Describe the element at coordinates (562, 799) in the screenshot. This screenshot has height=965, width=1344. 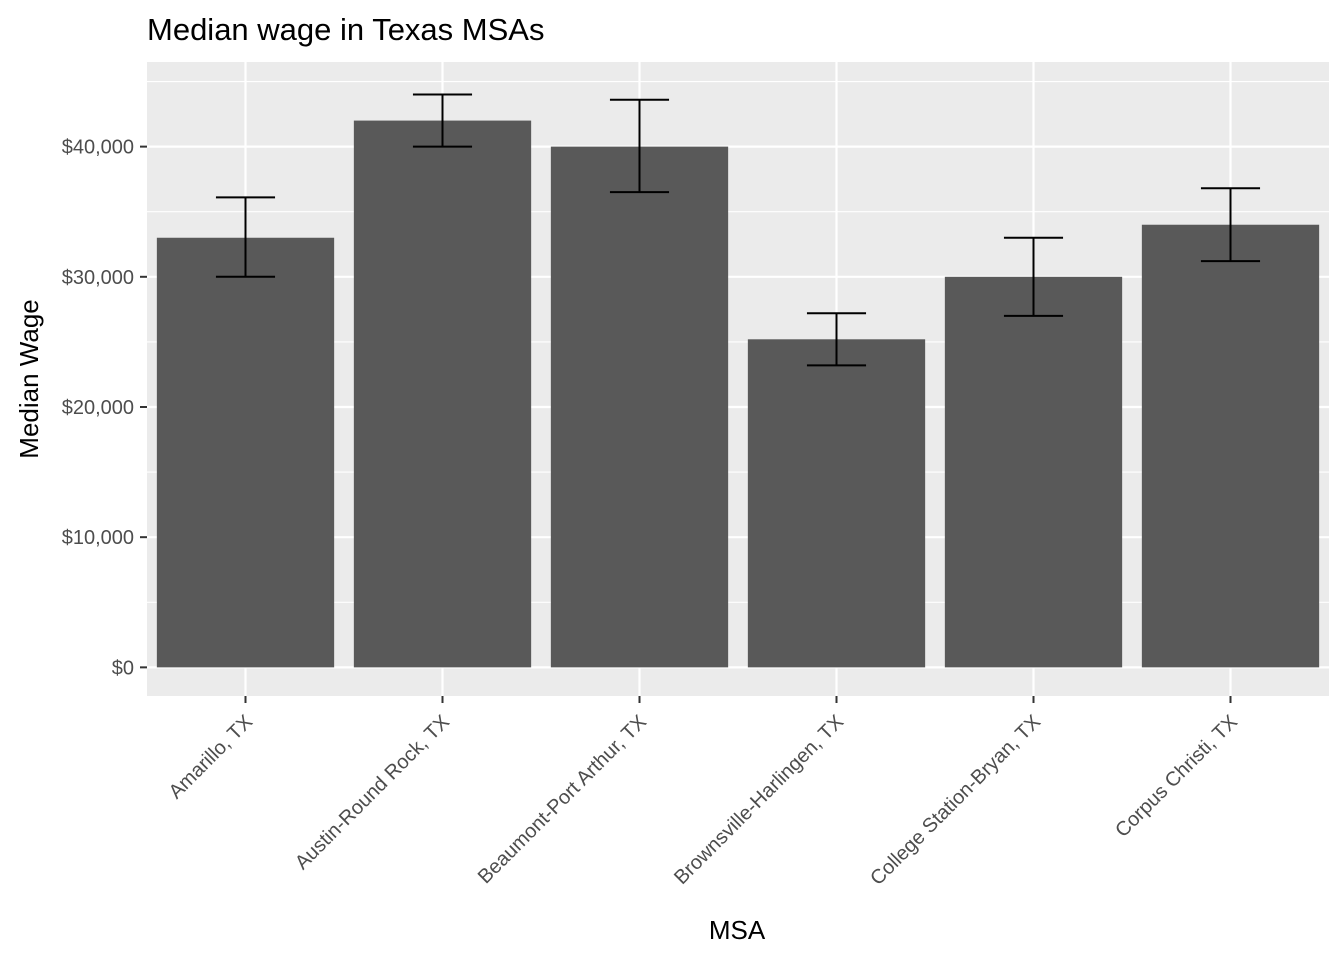
I see `x-tick-label: Beaumont-Port Arthur, TX` at that location.